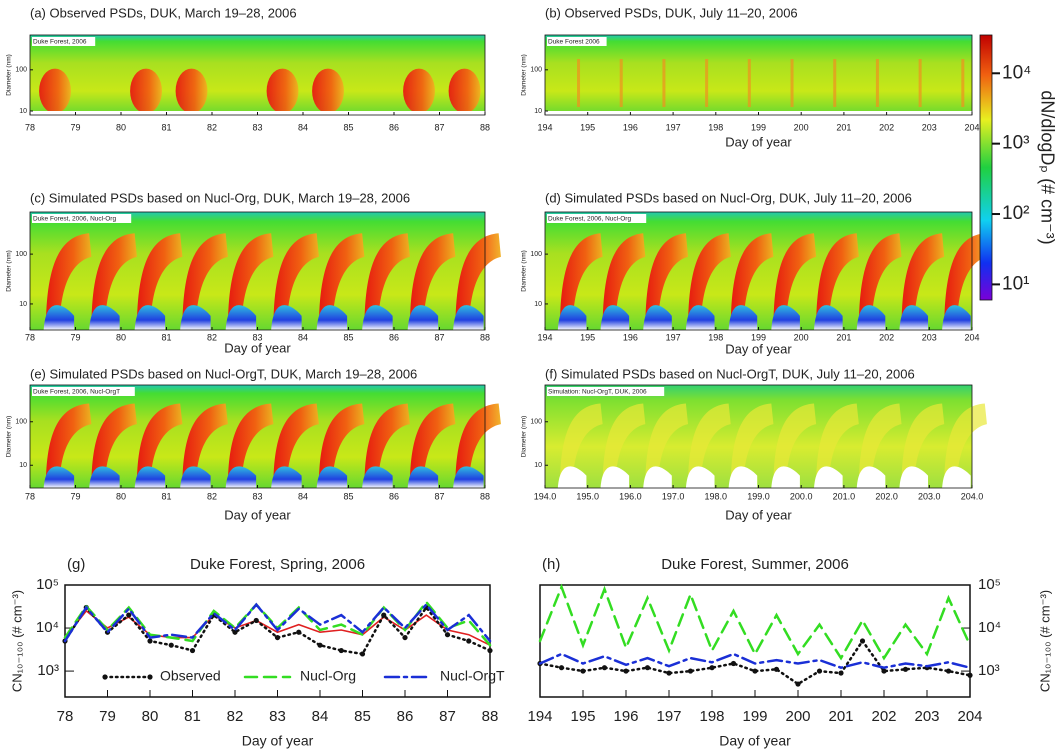 The image size is (1063, 750). Describe the element at coordinates (929, 337) in the screenshot. I see `x-tick-label: 203` at that location.